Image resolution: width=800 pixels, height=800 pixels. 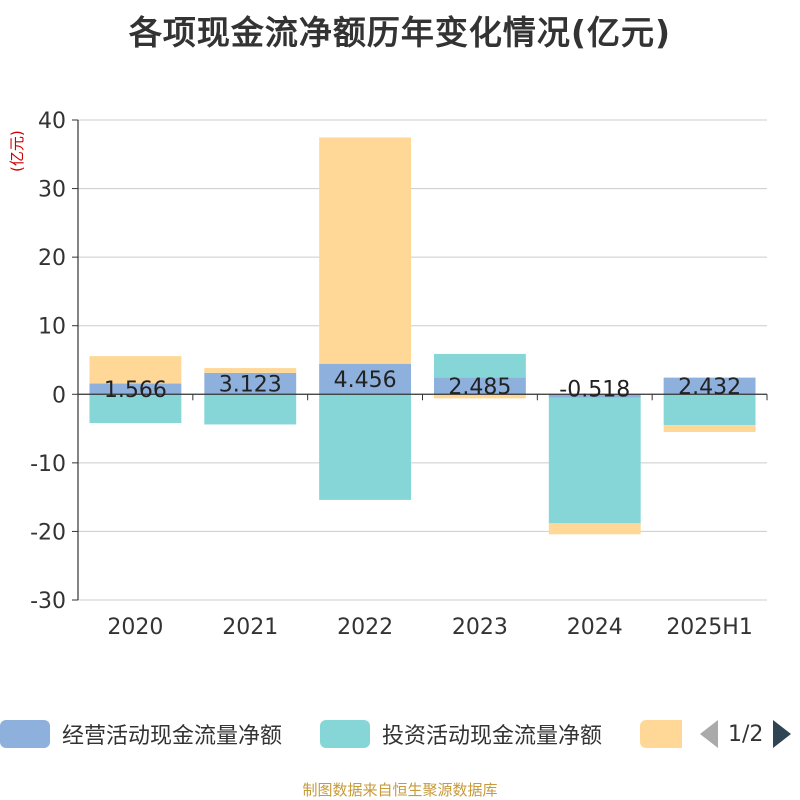 I want to click on x-tick-label: 2025H1, so click(x=709, y=627).